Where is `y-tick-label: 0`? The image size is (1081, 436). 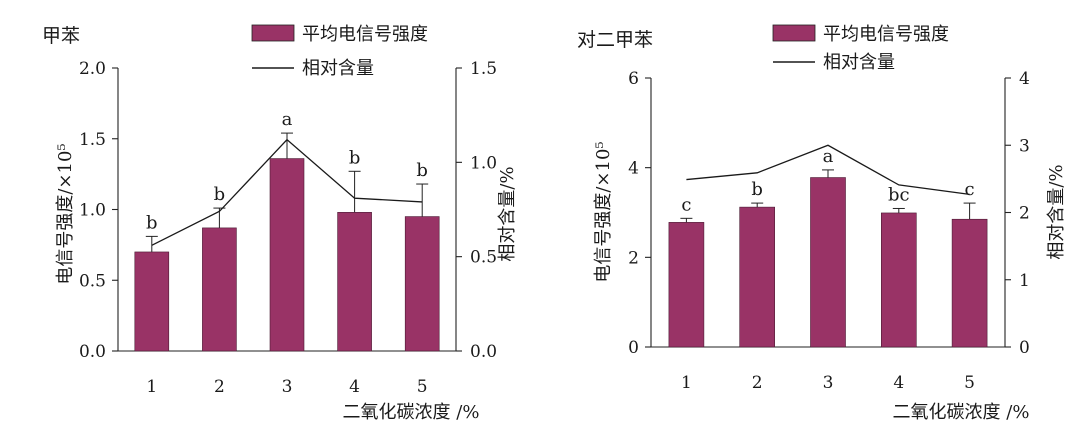
y-tick-label: 0 is located at coordinates (633, 348).